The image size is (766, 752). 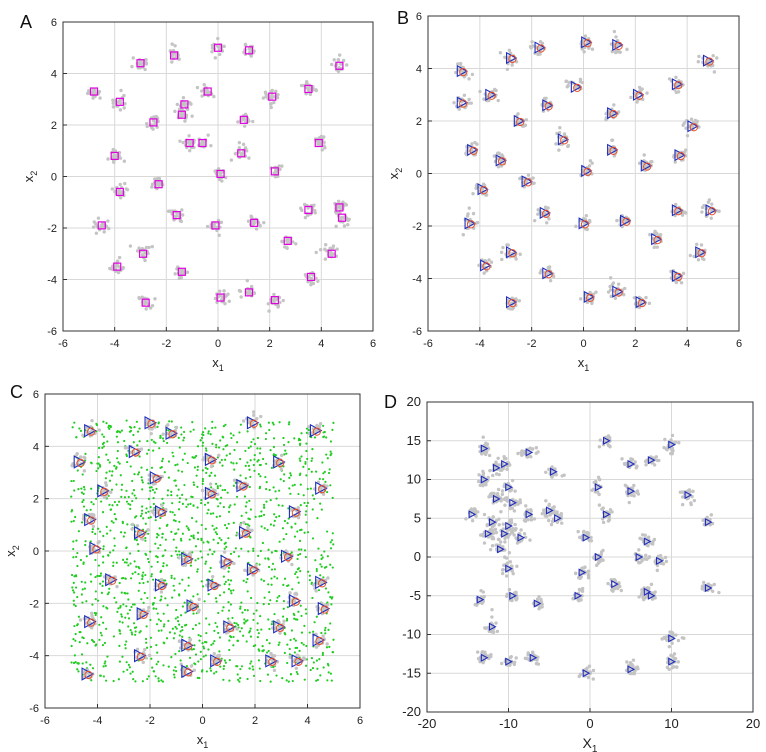 What do you see at coordinates (54, 23) in the screenshot?
I see `y-tick-label: 6` at bounding box center [54, 23].